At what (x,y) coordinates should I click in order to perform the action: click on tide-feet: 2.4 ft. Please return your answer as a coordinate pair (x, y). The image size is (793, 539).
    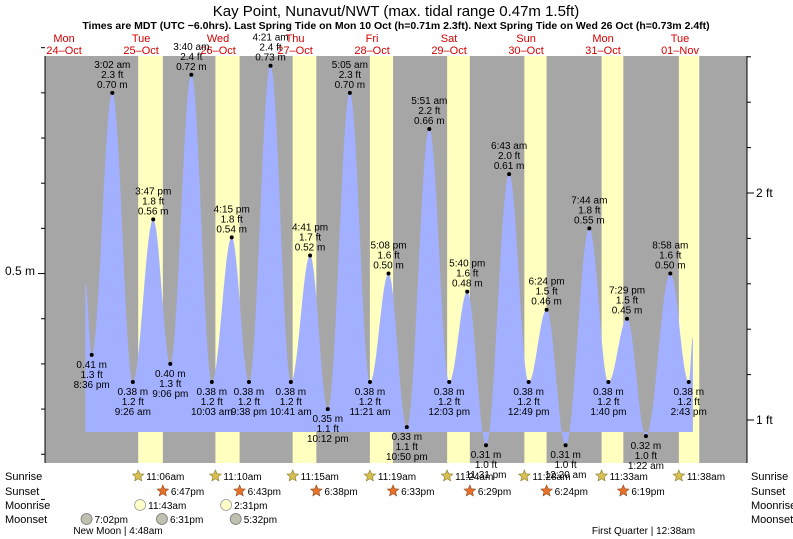
    Looking at the image, I should click on (191, 57).